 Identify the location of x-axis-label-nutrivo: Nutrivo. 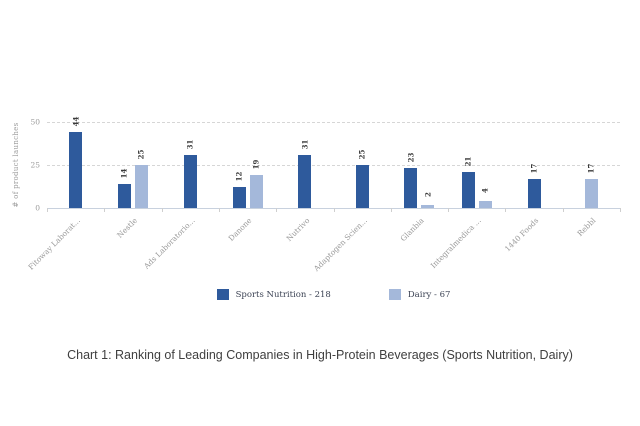
(298, 229).